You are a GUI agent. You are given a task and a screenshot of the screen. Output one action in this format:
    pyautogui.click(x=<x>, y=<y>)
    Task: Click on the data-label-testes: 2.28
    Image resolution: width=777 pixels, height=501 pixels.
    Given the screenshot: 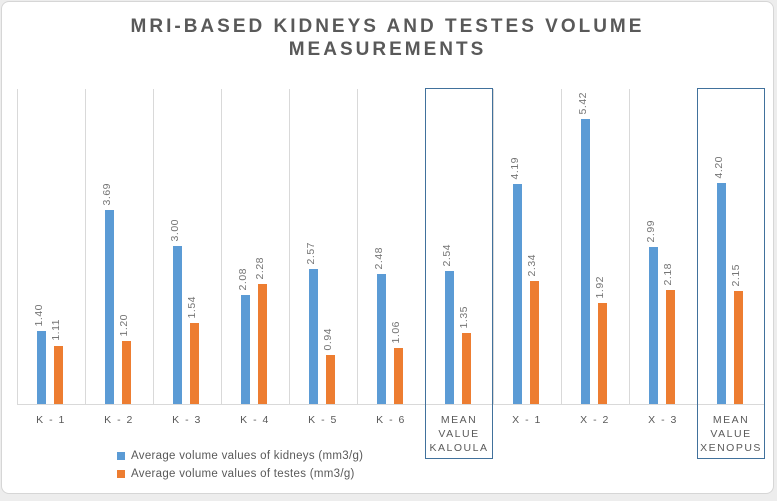 What is the action you would take?
    pyautogui.click(x=260, y=267)
    